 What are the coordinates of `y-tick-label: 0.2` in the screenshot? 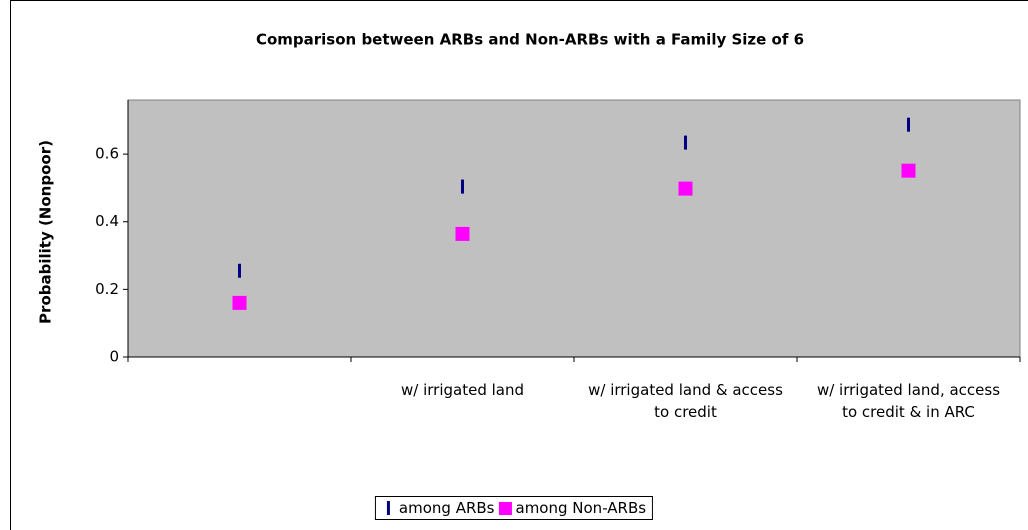 It's located at (107, 289).